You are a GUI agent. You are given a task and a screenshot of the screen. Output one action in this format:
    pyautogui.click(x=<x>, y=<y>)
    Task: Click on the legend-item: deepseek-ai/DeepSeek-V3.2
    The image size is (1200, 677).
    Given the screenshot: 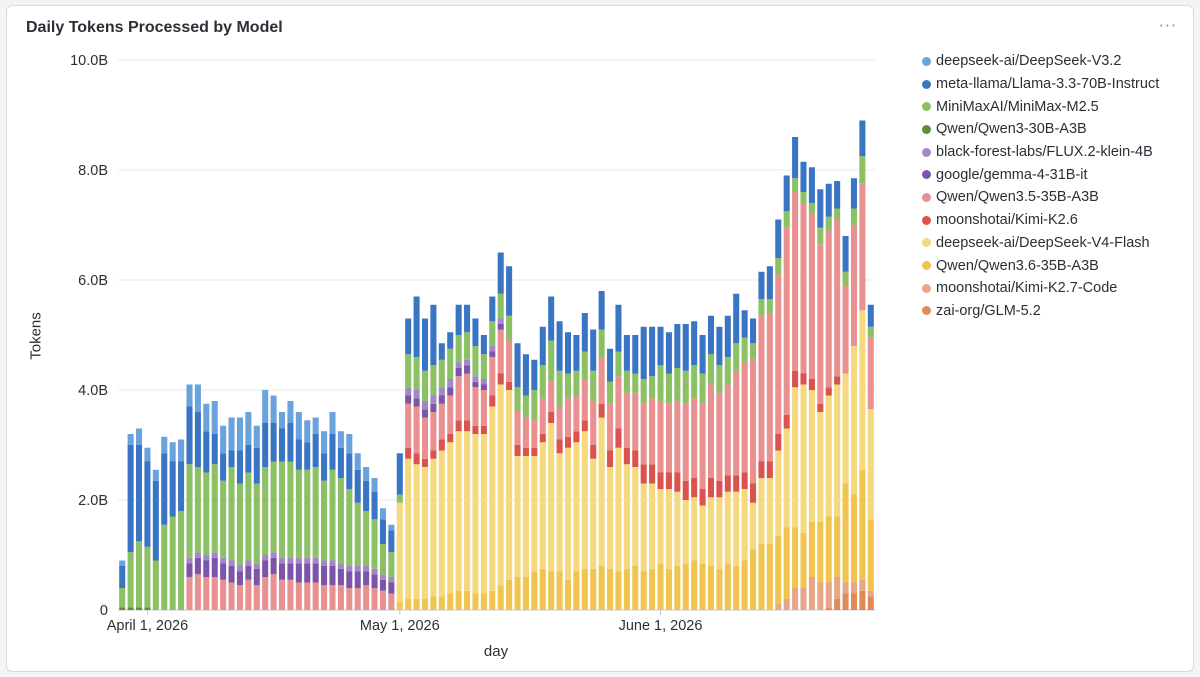 What is the action you would take?
    pyautogui.click(x=1040, y=61)
    